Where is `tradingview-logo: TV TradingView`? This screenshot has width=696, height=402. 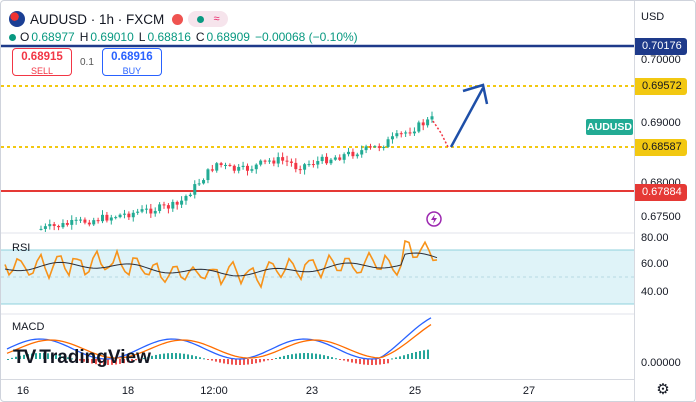
tradingview-logo: TV TradingView is located at coordinates (82, 358).